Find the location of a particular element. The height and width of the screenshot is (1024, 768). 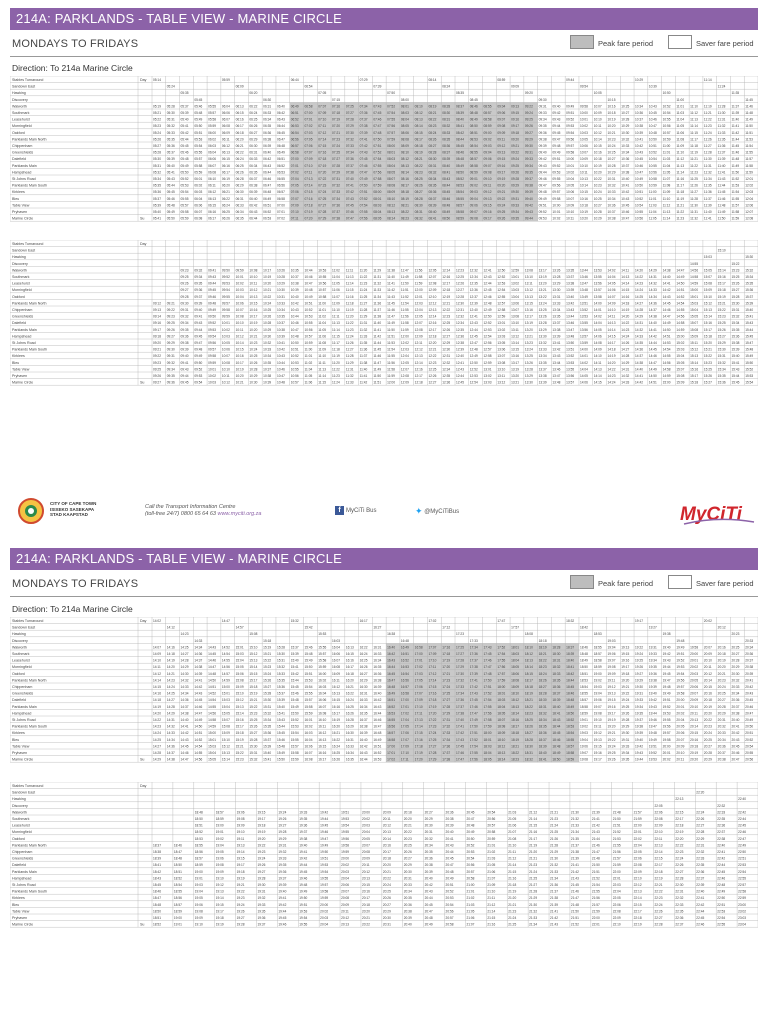

departure-time: 18:48 is located at coordinates (199, 812).